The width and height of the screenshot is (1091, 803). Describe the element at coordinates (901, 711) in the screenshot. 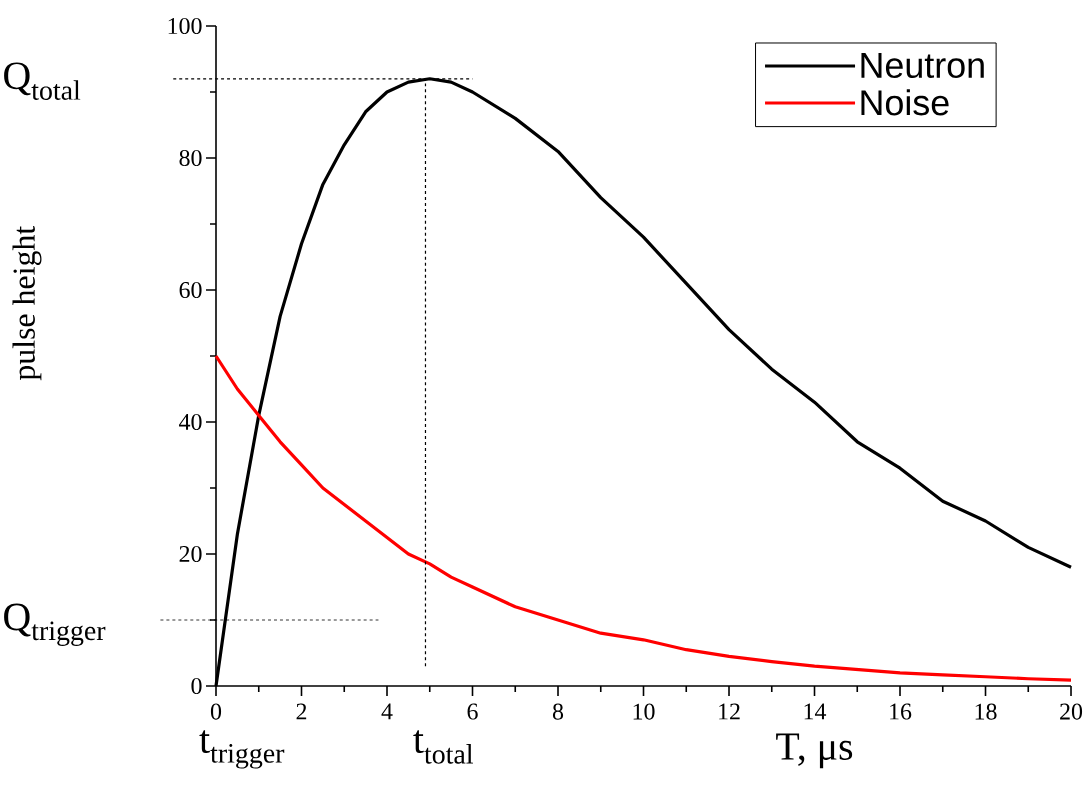

I see `x-tick-label: 16` at that location.